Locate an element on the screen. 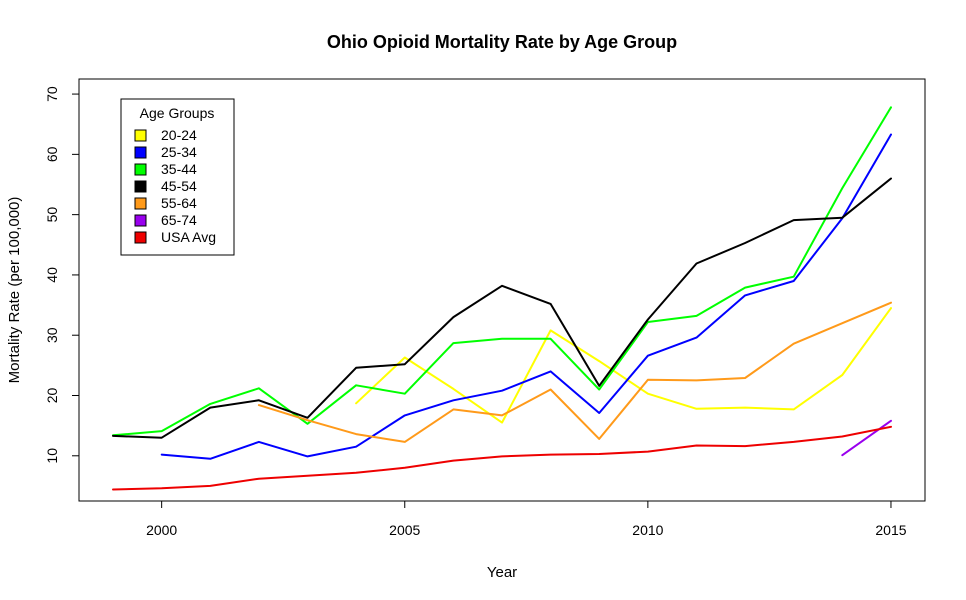  y-tick-label-50: 50 is located at coordinates (52, 215).